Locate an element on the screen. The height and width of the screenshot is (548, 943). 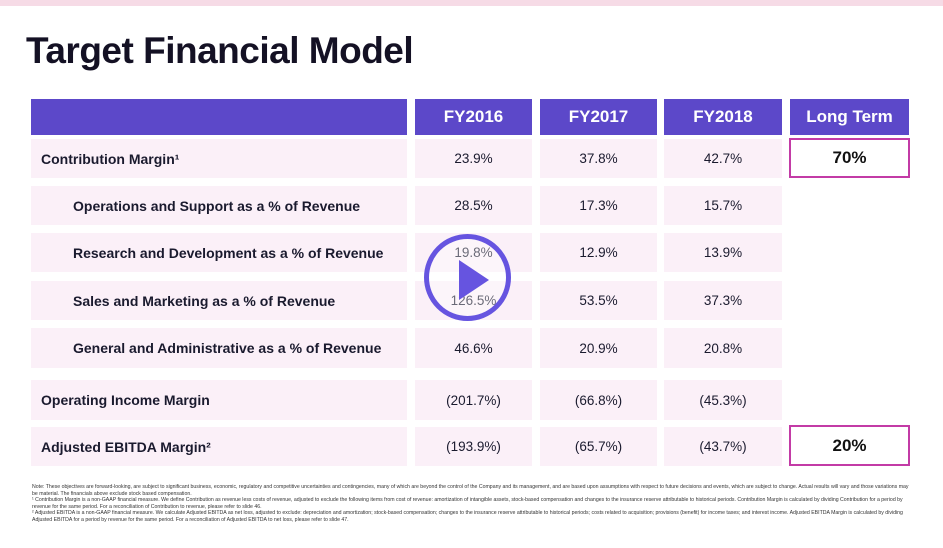
cell-fy2016: 23.9% is located at coordinates (473, 158).